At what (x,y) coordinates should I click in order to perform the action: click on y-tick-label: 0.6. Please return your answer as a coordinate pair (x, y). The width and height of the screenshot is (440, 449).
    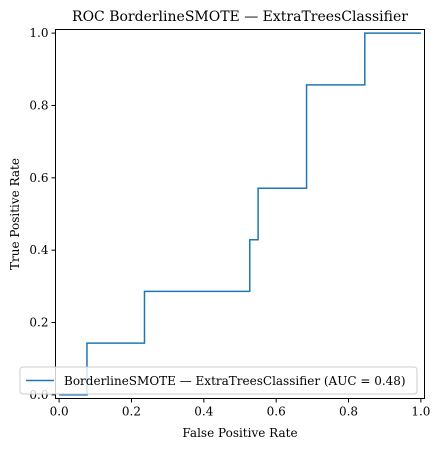
    Looking at the image, I should click on (38, 178).